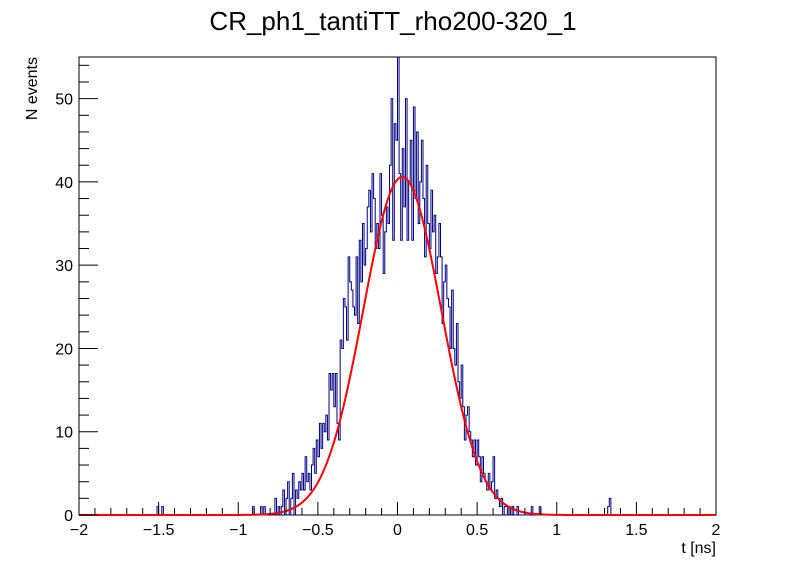 Image resolution: width=796 pixels, height=572 pixels. What do you see at coordinates (64, 100) in the screenshot?
I see `y-tick-label: 50` at bounding box center [64, 100].